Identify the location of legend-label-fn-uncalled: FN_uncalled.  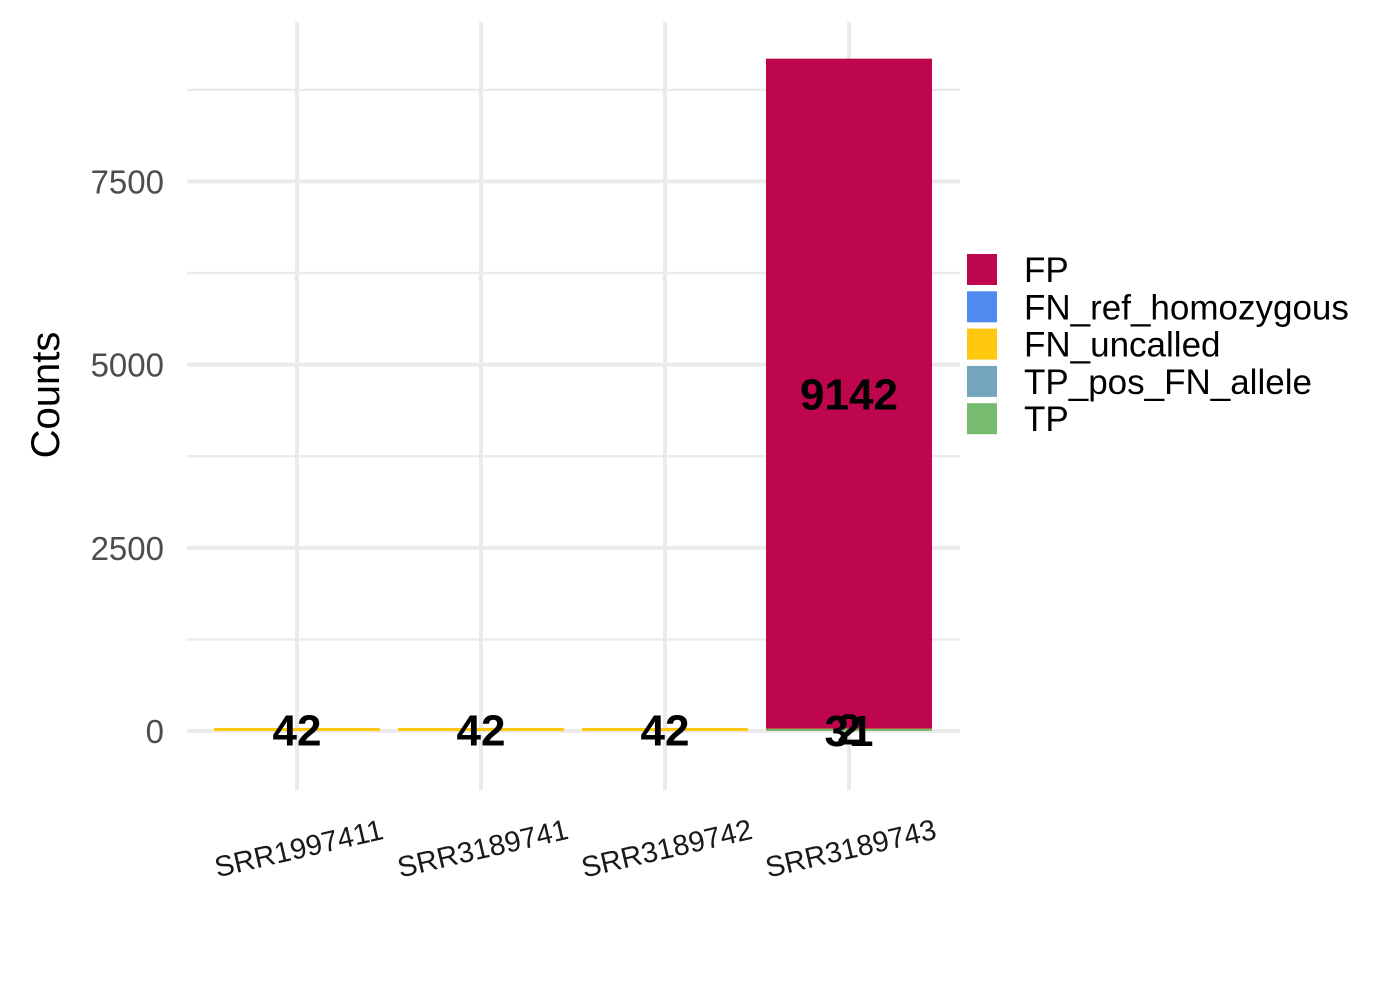
(1122, 345).